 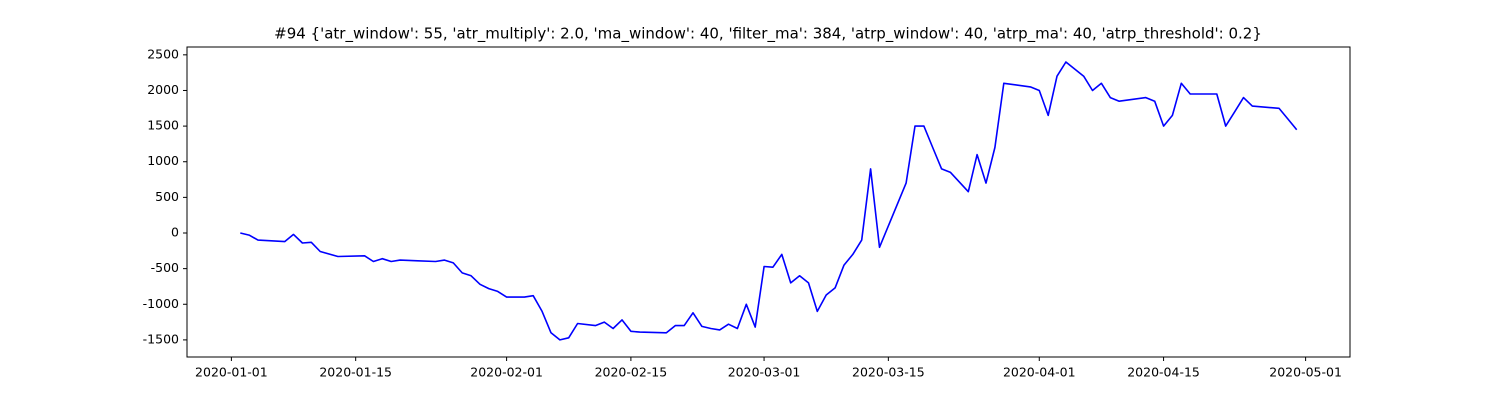 What do you see at coordinates (231, 372) in the screenshot?
I see `x-tick-label: 2020-01-01` at bounding box center [231, 372].